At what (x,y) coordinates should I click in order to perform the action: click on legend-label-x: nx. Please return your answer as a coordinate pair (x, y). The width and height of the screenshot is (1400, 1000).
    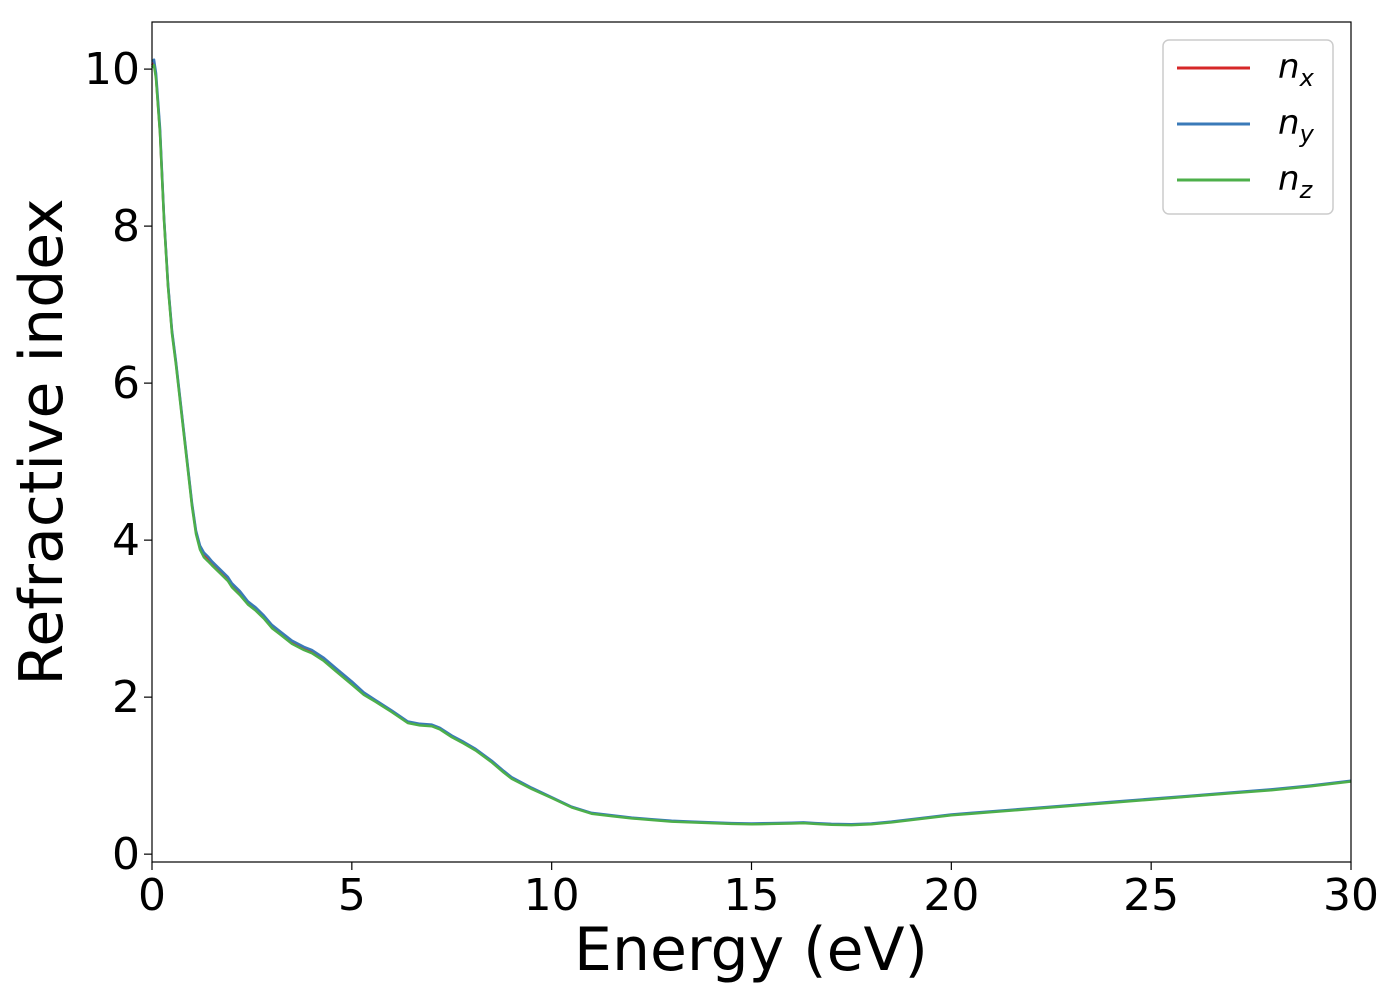
    Looking at the image, I should click on (1296, 69).